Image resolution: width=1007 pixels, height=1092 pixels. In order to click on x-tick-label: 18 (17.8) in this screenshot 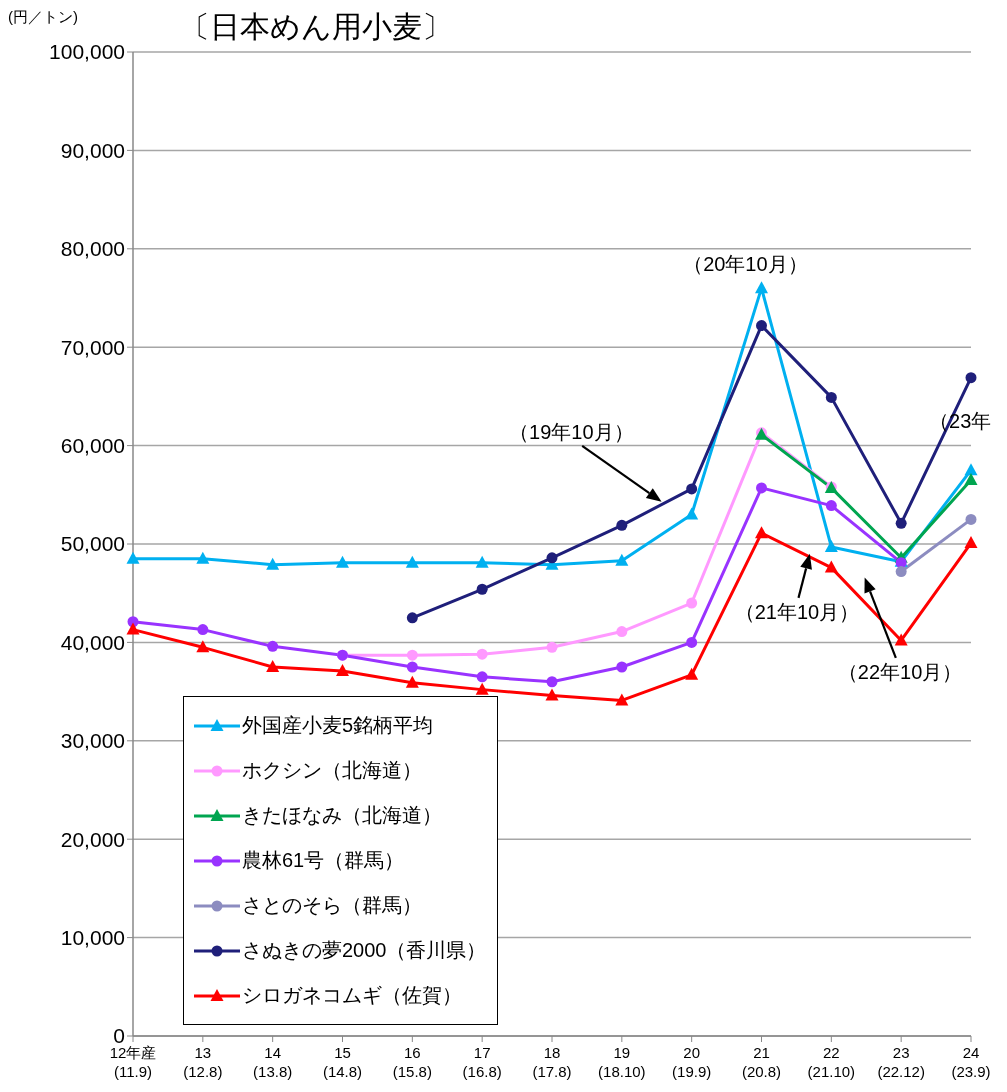, I will do `click(552, 1062)`.